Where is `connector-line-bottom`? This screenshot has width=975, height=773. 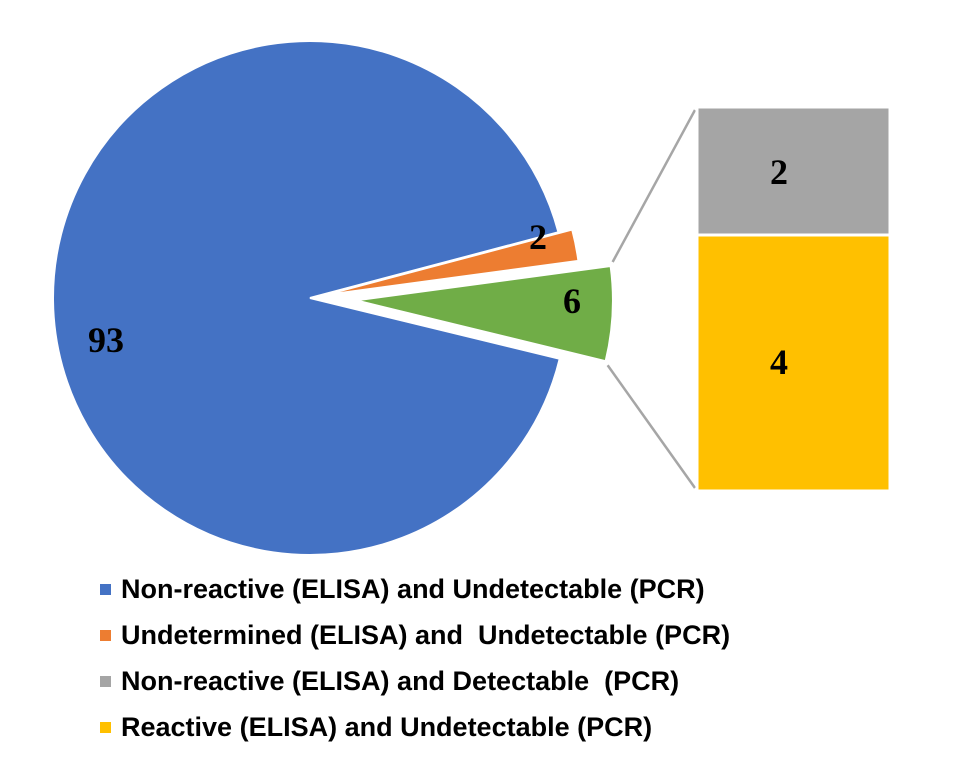
connector-line-bottom is located at coordinates (651, 426).